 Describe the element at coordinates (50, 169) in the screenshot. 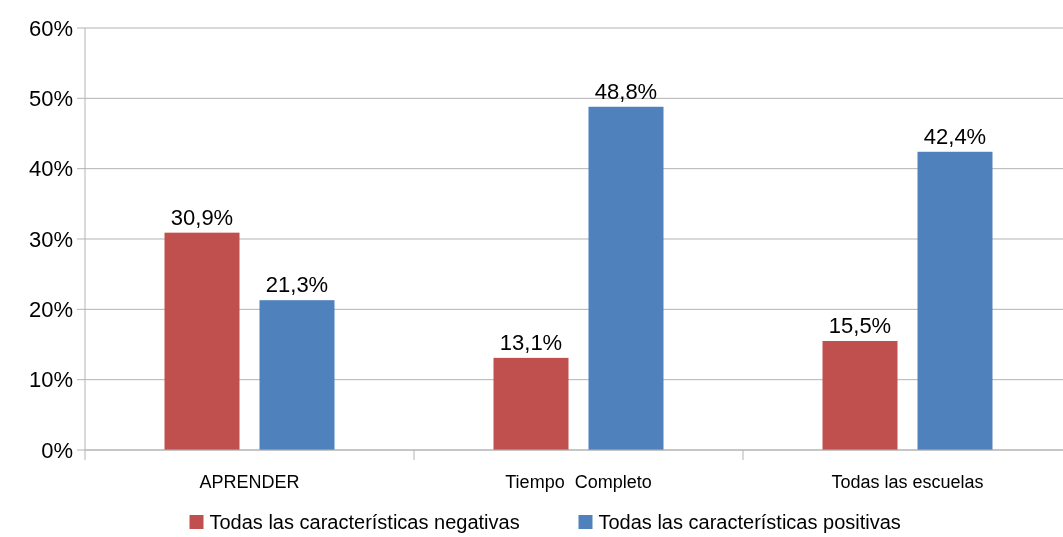

I see `y-tick-label: 40%` at that location.